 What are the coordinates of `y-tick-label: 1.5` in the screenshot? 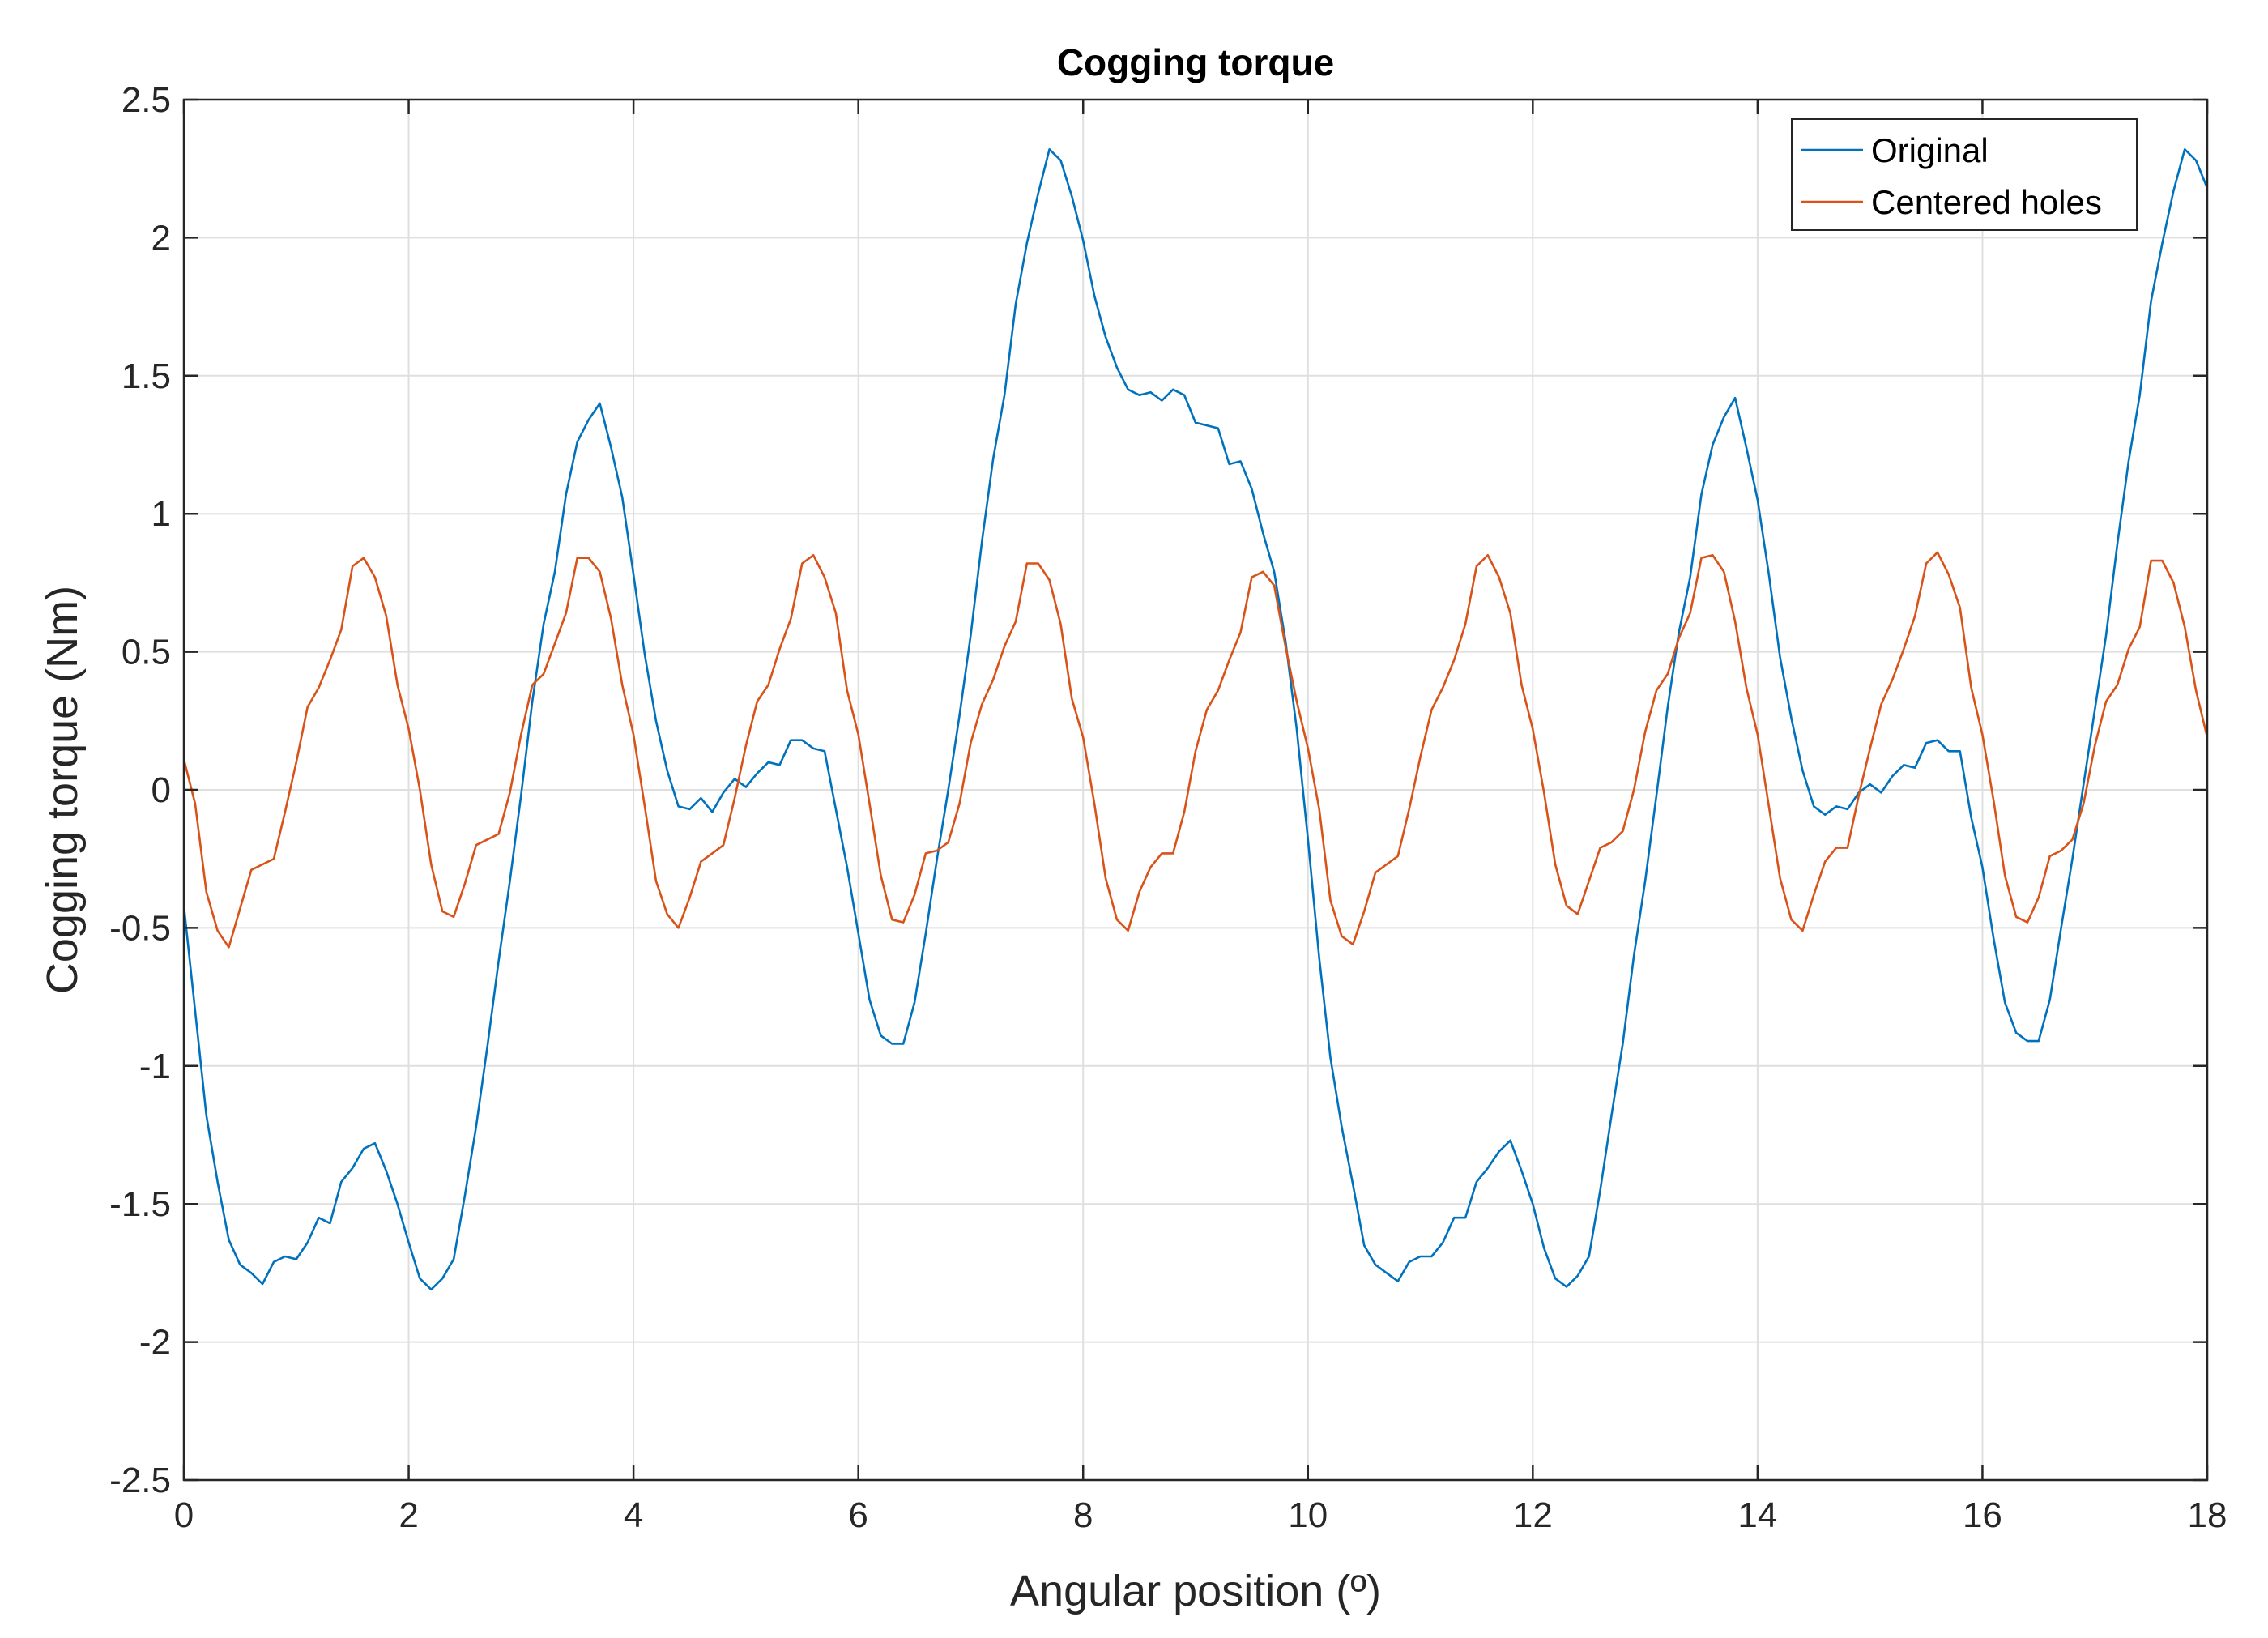 It's located at (146, 376).